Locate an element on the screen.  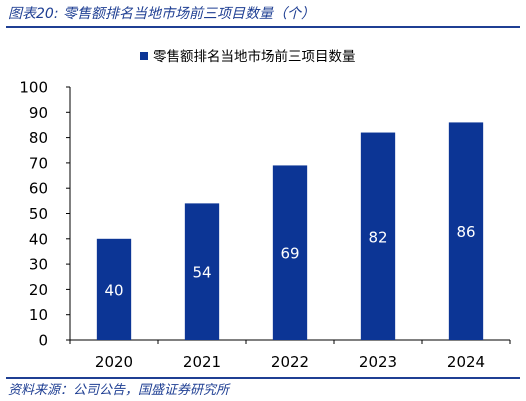
x-tick-label: 2023 is located at coordinates (378, 362).